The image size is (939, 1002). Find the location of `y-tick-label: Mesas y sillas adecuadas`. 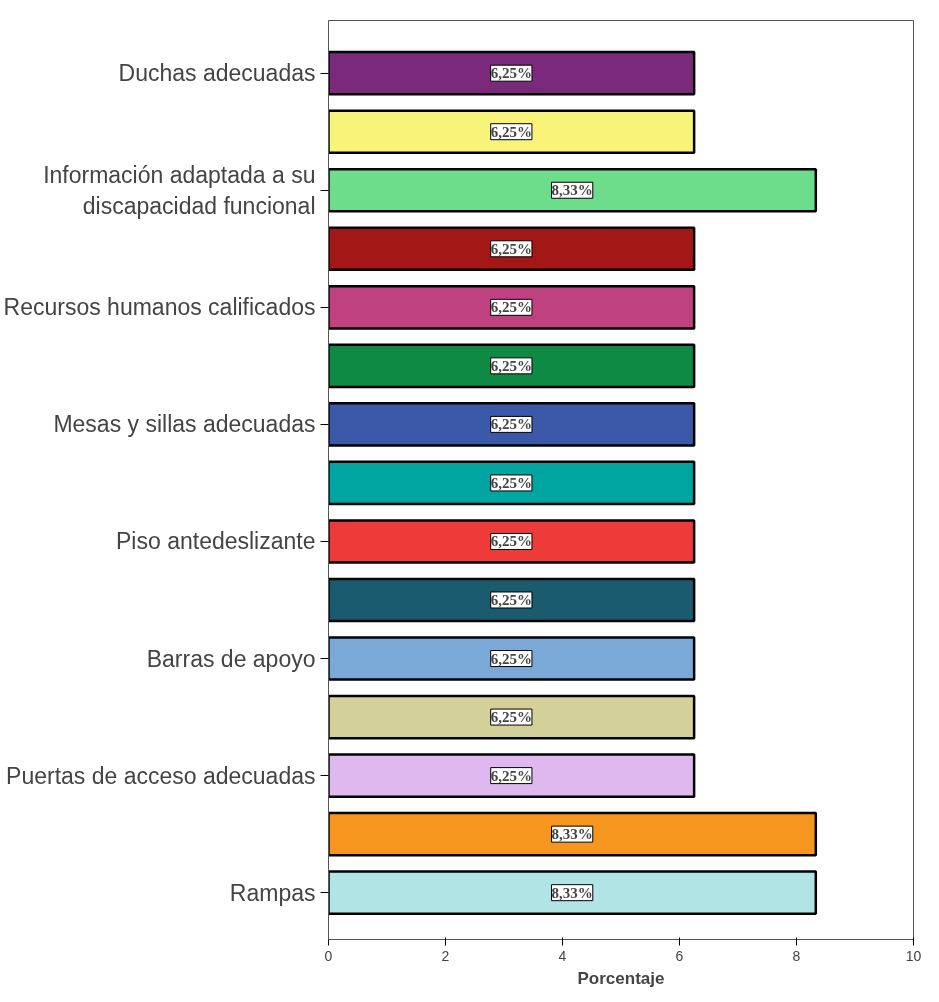

y-tick-label: Mesas y sillas adecuadas is located at coordinates (184, 424).